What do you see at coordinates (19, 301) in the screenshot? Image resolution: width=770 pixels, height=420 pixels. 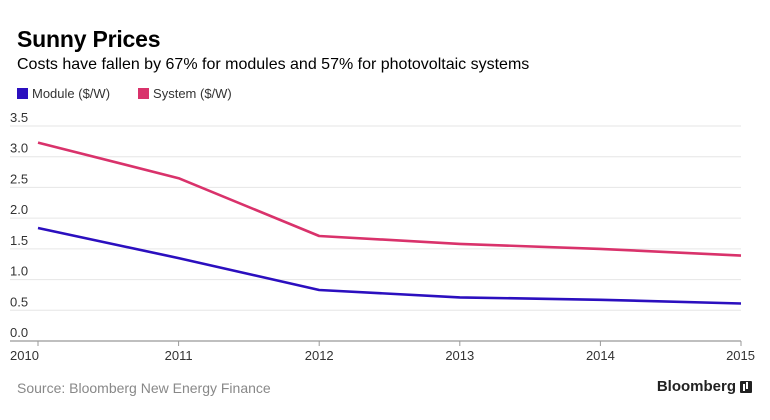 I see `y-tick-label: 0.5` at bounding box center [19, 301].